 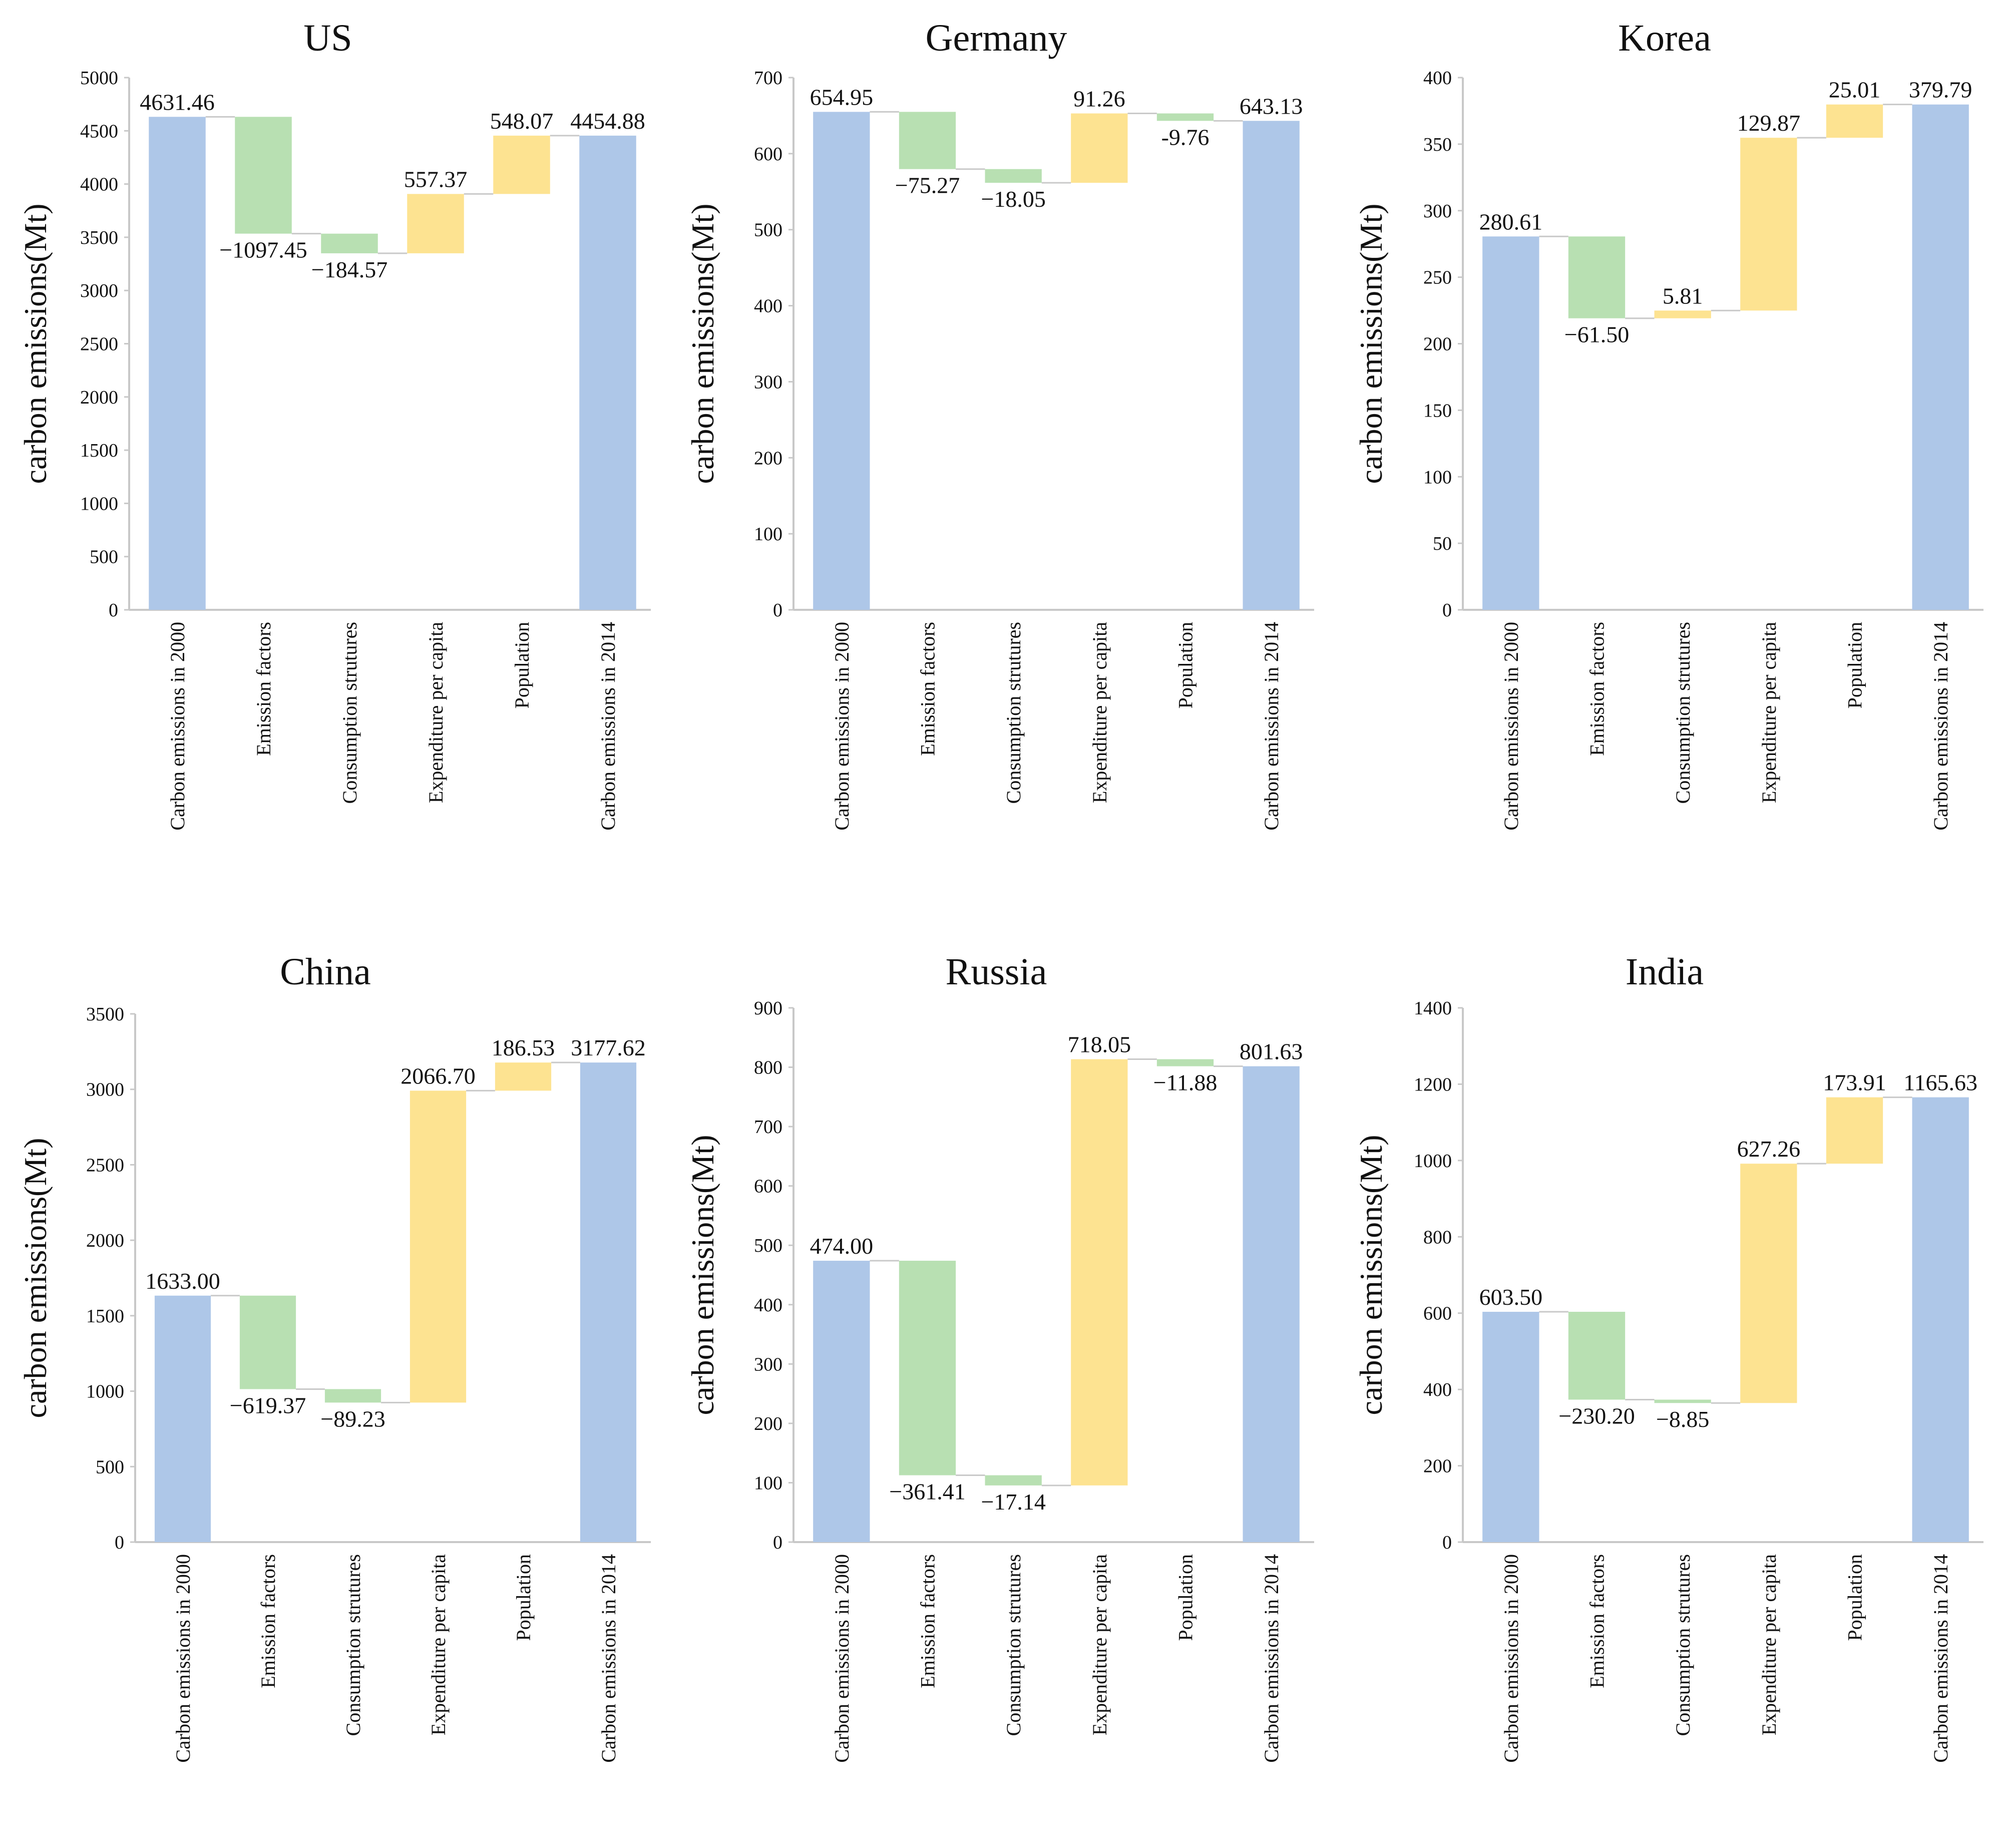 What do you see at coordinates (99, 397) in the screenshot?
I see `y-tick-label: 2000` at bounding box center [99, 397].